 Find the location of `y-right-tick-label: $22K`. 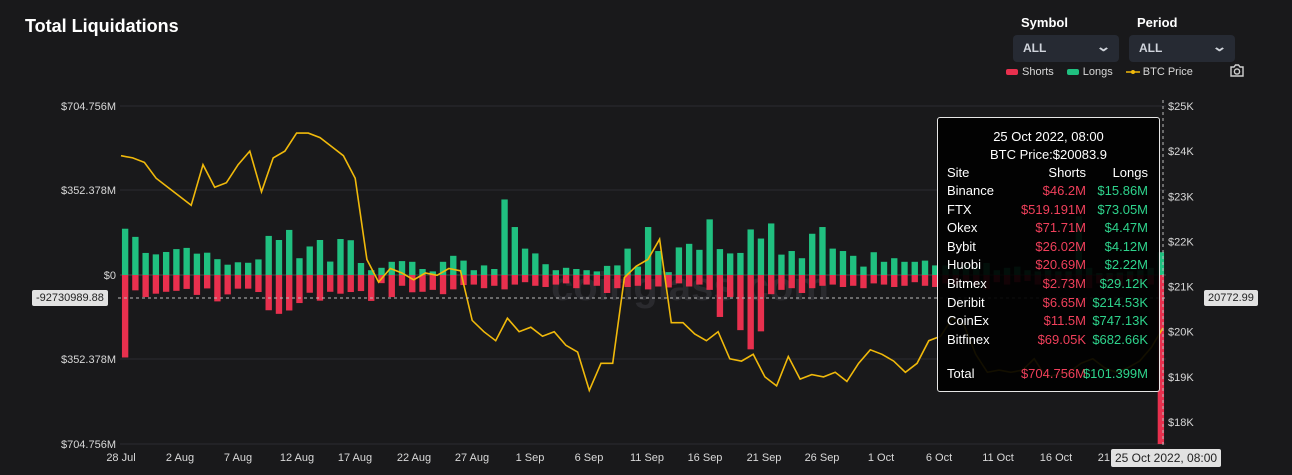

y-right-tick-label: $22K is located at coordinates (1181, 242).